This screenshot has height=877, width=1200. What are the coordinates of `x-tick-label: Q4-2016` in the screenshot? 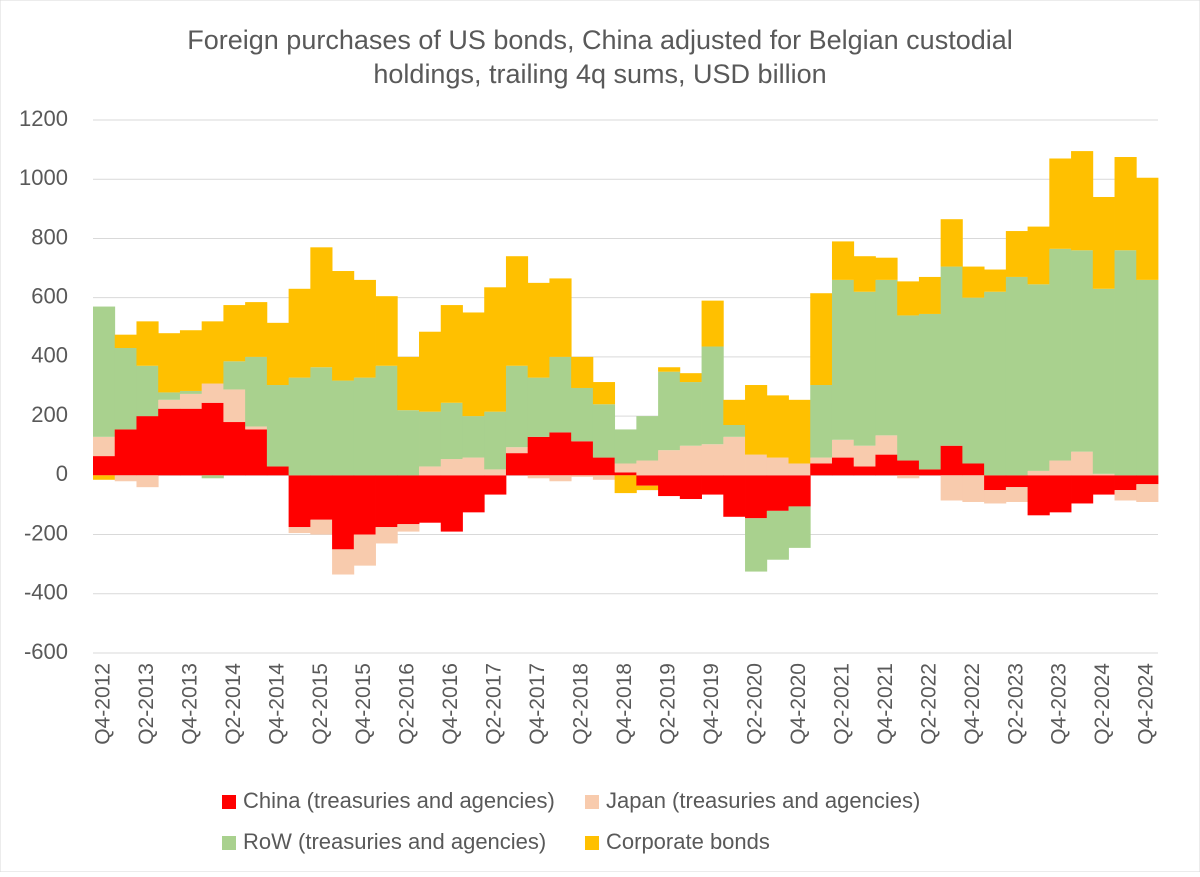 It's located at (450, 704).